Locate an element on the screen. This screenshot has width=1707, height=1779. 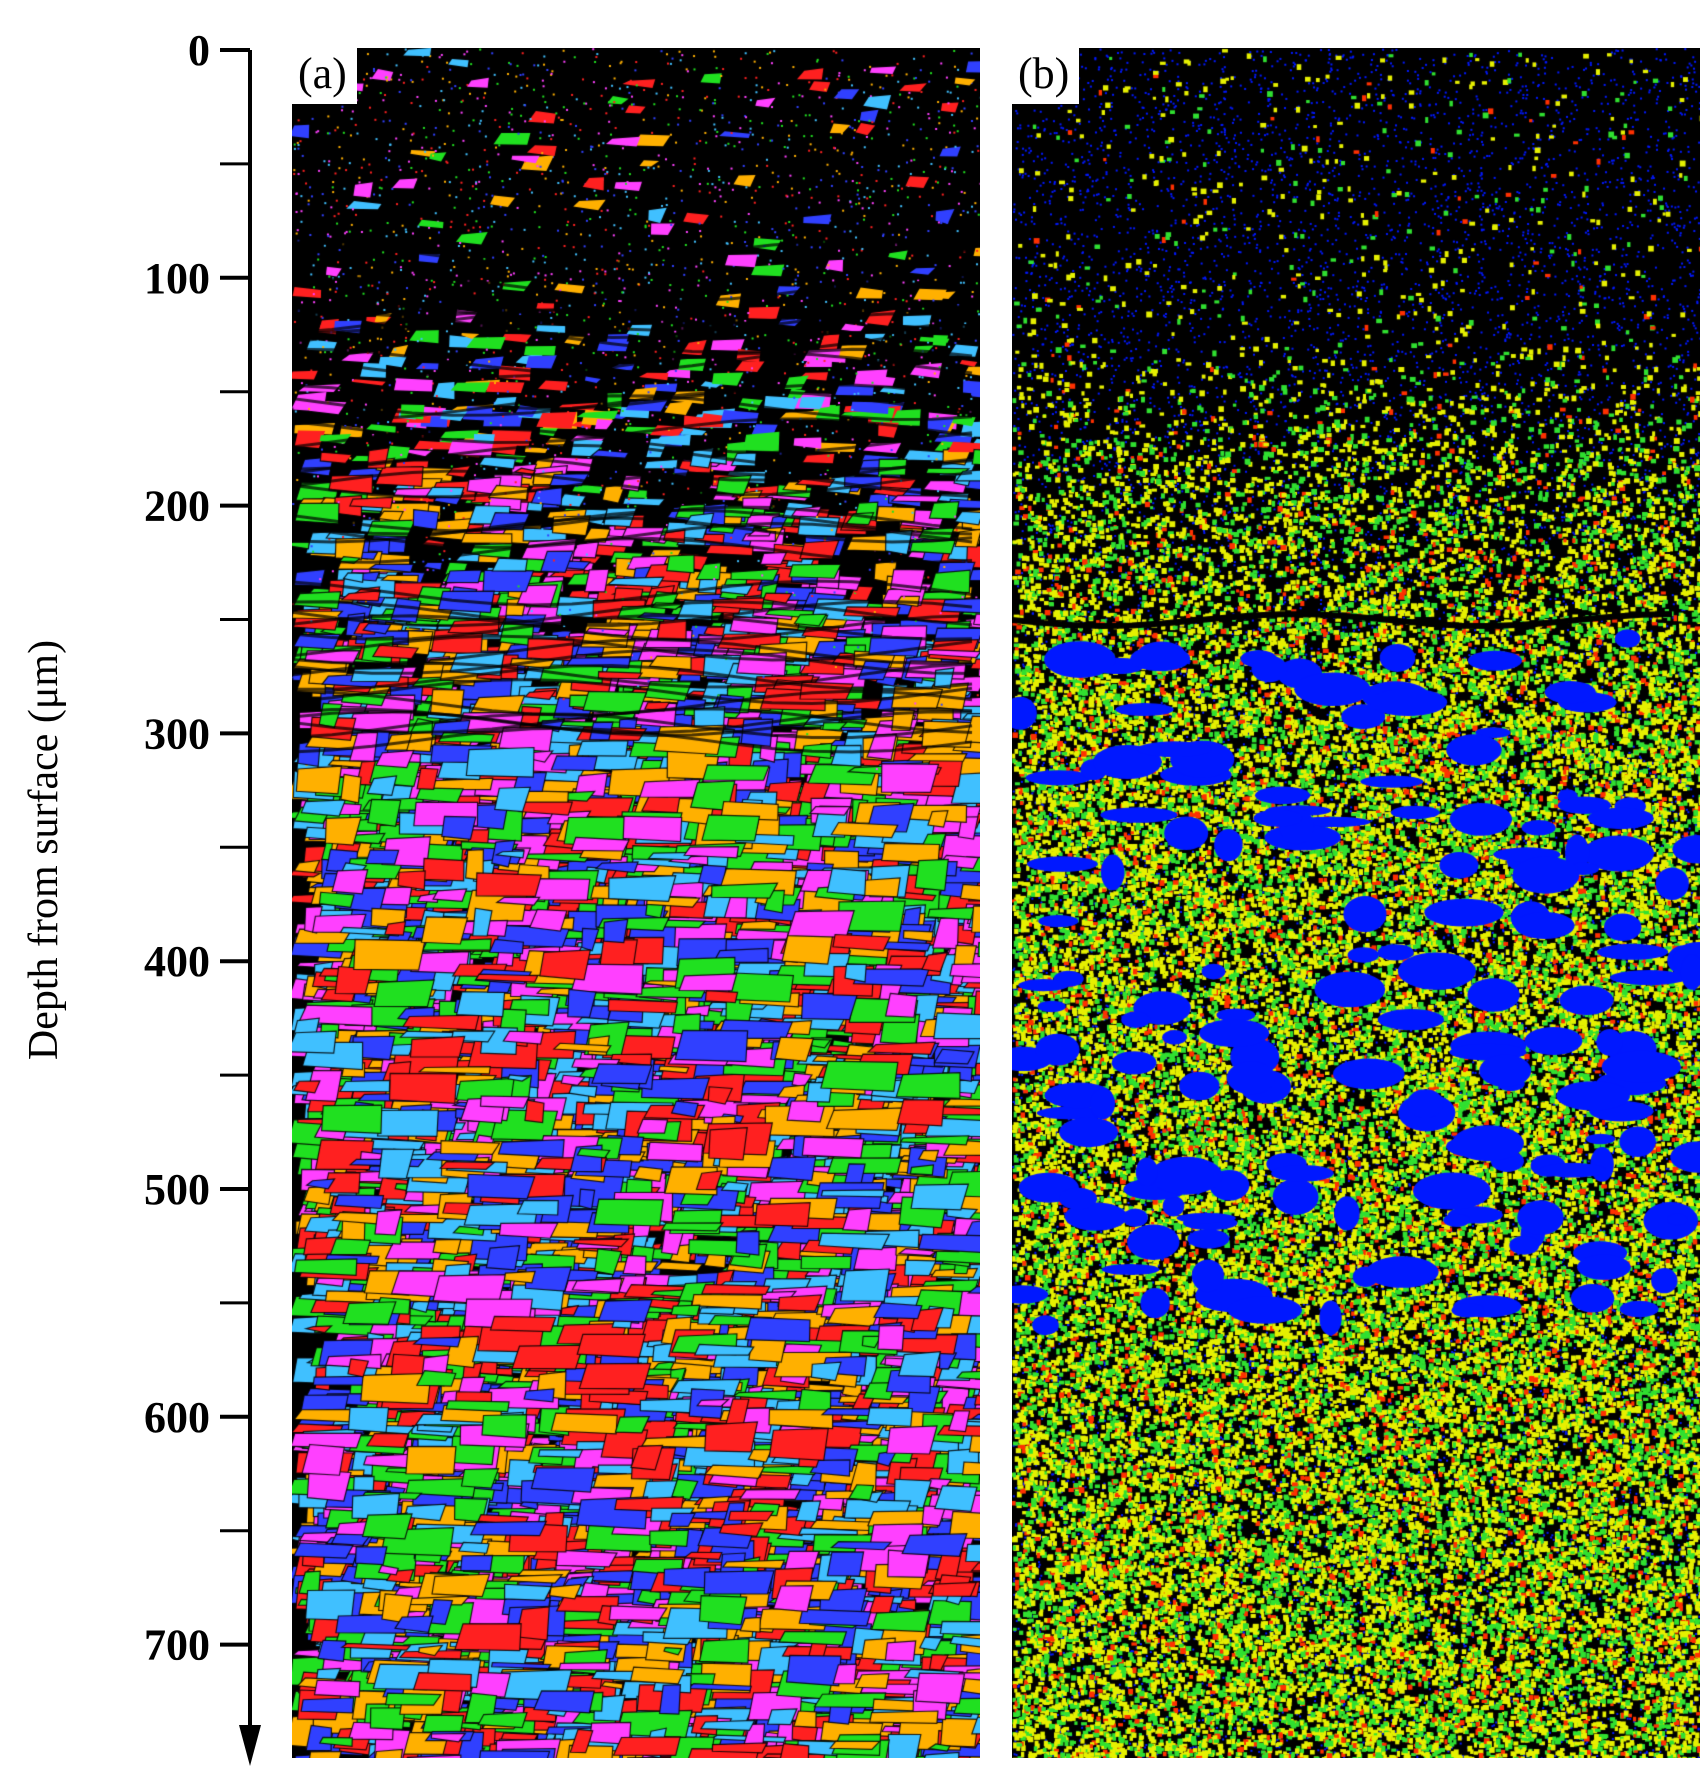
axis-arrow-head is located at coordinates (250, 1745).